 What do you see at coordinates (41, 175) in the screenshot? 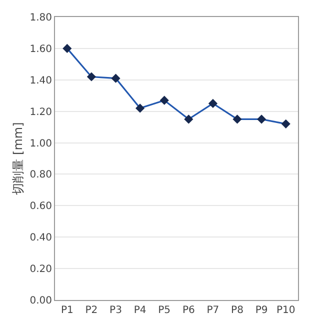
I see `y-tick-label: 0.80` at bounding box center [41, 175].